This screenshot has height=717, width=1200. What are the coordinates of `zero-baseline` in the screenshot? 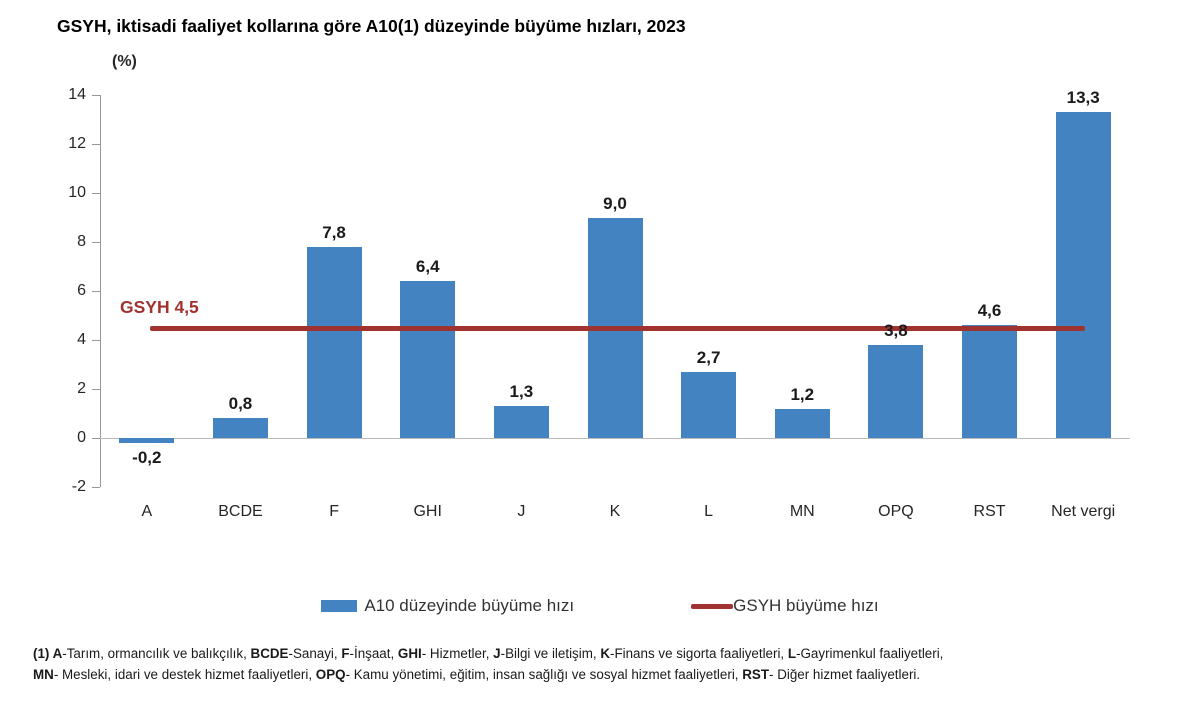 It's located at (615, 438).